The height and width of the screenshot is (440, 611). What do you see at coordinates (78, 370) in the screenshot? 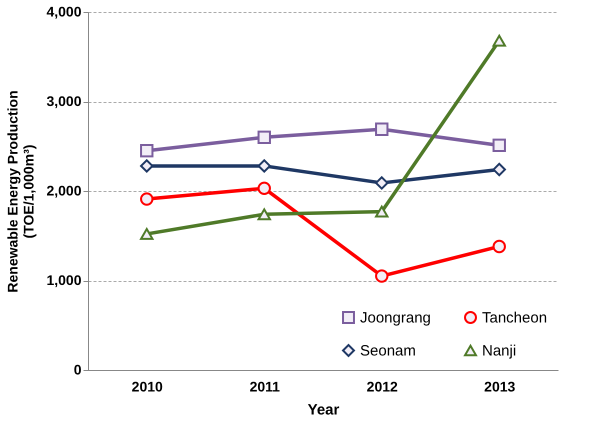
I see `y-tick-label: 0` at bounding box center [78, 370].